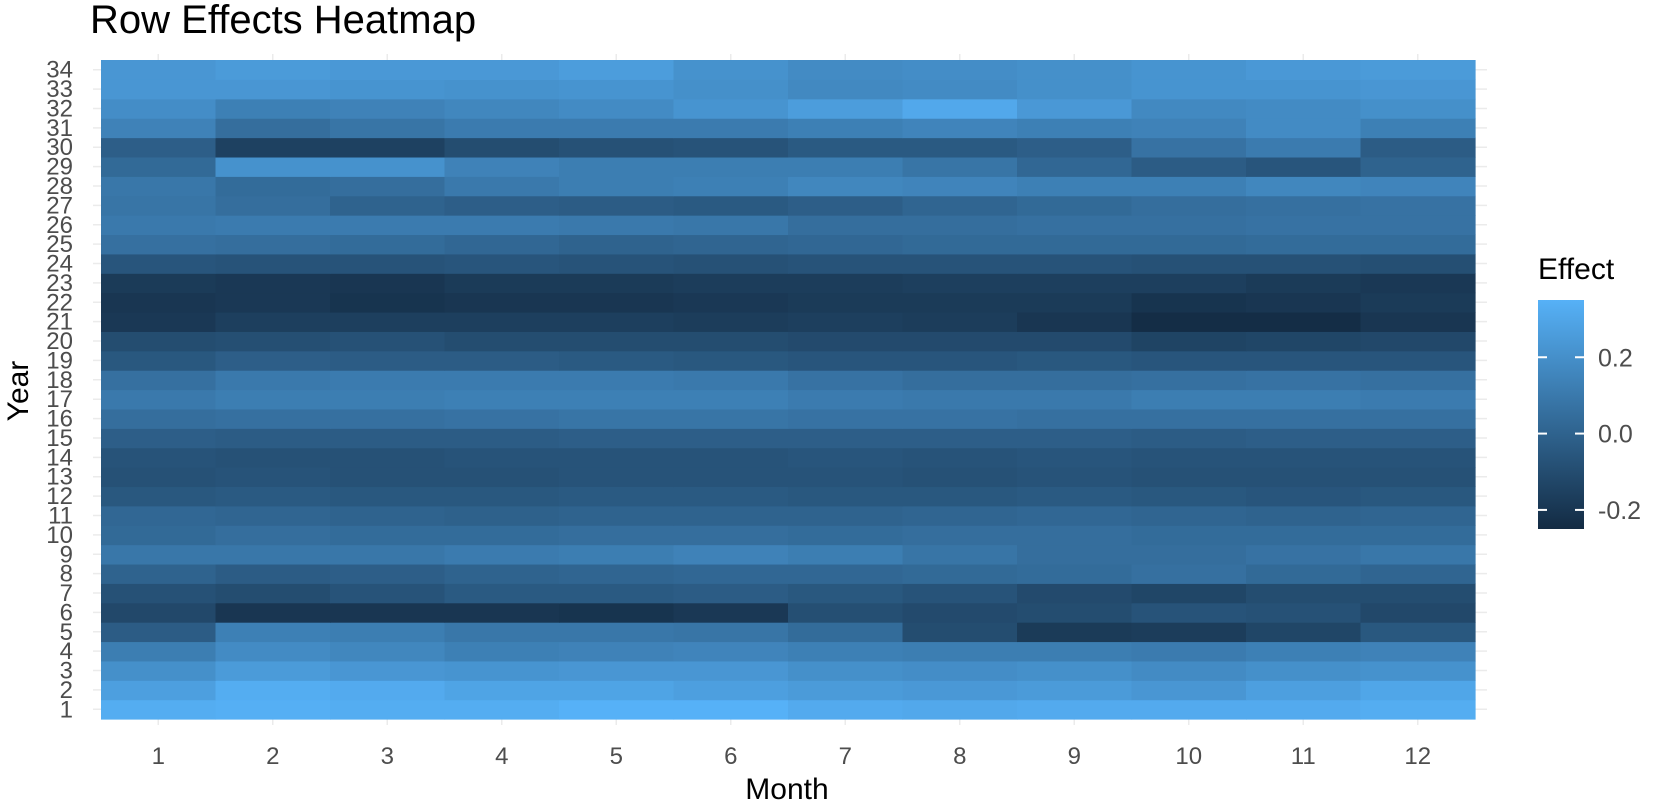 The image size is (1654, 806). What do you see at coordinates (59, 264) in the screenshot?
I see `y-tick-label: 24` at bounding box center [59, 264].